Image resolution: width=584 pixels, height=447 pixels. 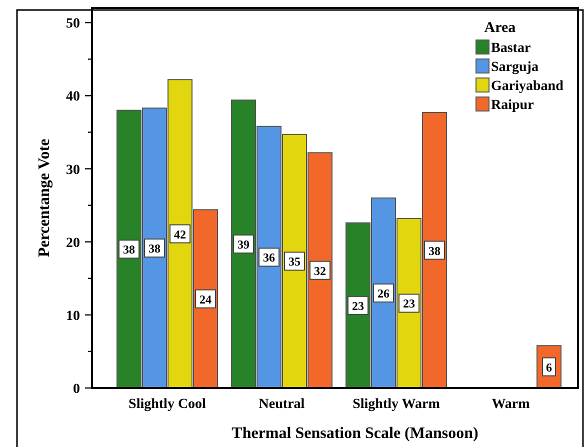 I want to click on x-tick-label: Slightly Cool, so click(x=167, y=404).